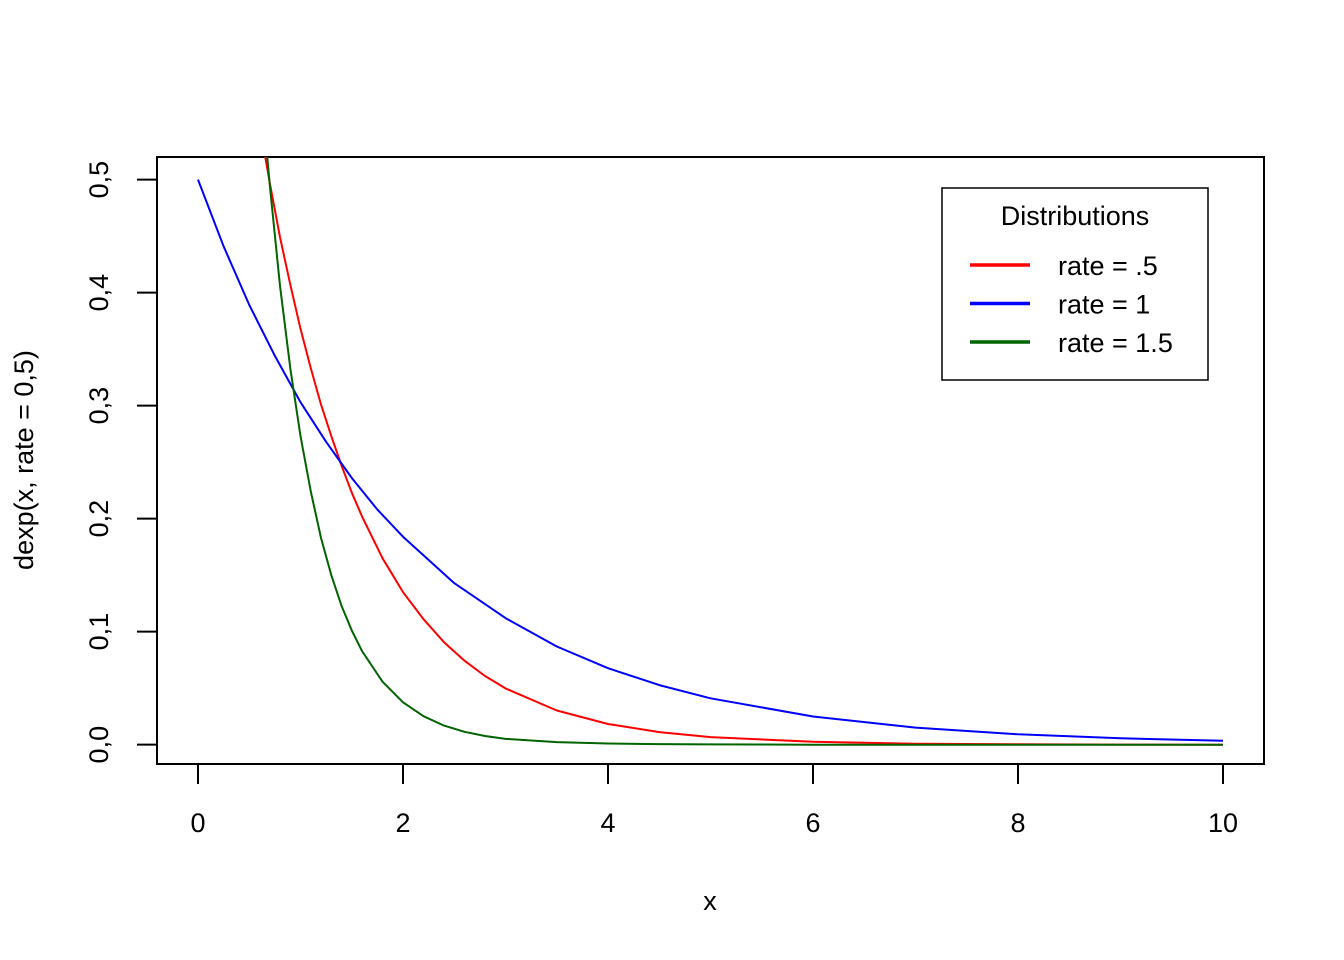 This screenshot has width=1344, height=960. Describe the element at coordinates (402, 823) in the screenshot. I see `x-tick-label: 2` at that location.